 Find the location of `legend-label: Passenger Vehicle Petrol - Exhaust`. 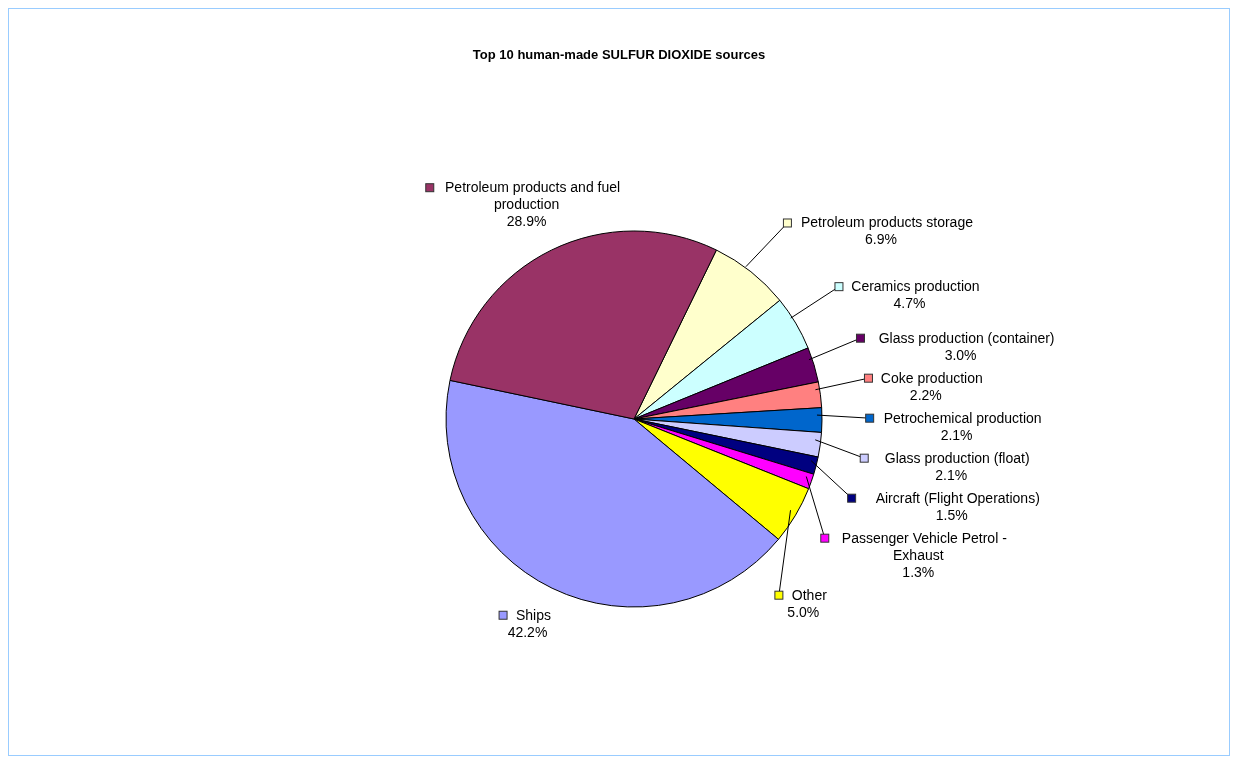

legend-label: Passenger Vehicle Petrol - Exhaust is located at coordinates (924, 546).